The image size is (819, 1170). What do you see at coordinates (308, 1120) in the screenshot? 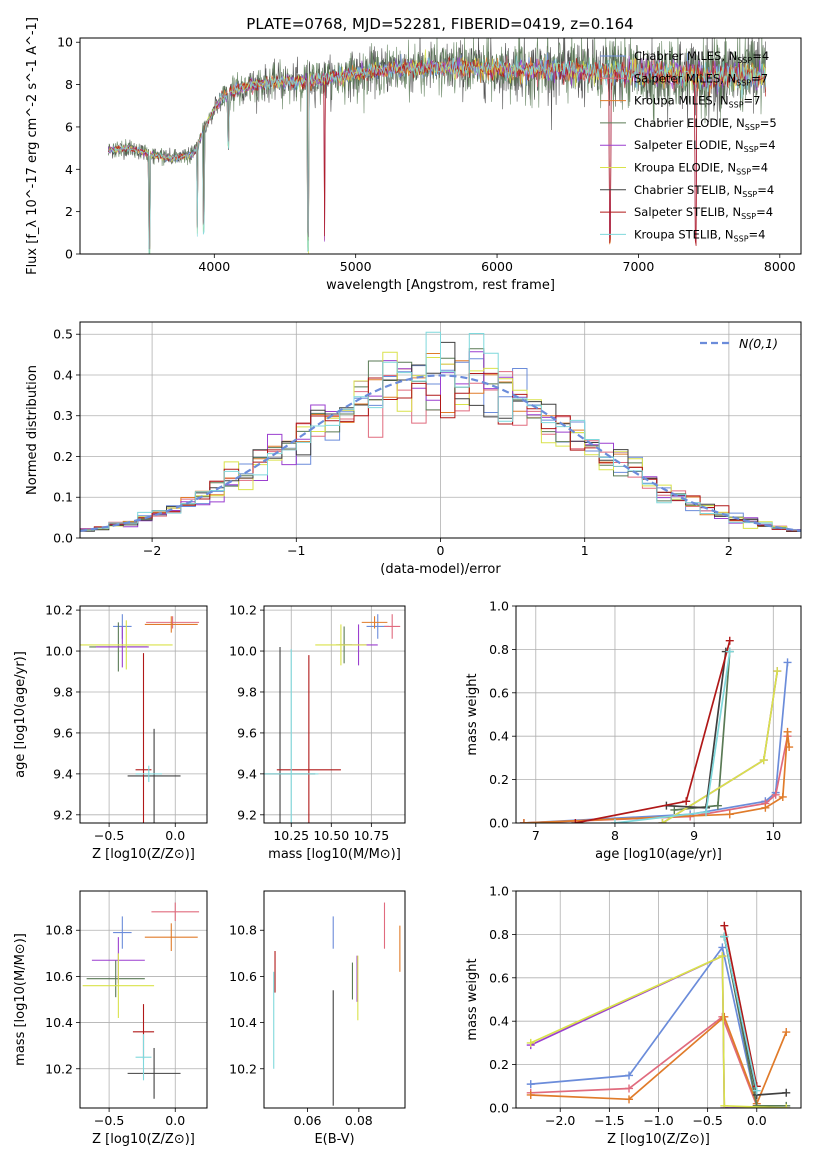
I see `x-tick-label: 0.06` at bounding box center [308, 1120].